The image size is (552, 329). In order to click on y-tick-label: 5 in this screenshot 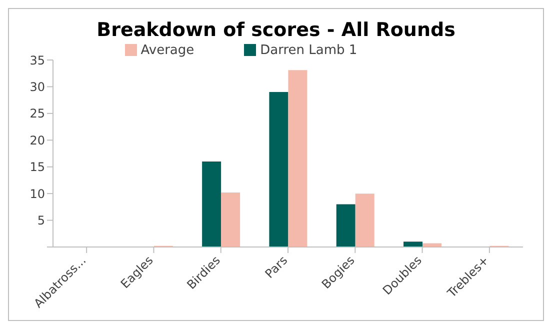, I will do `click(41, 221)`.